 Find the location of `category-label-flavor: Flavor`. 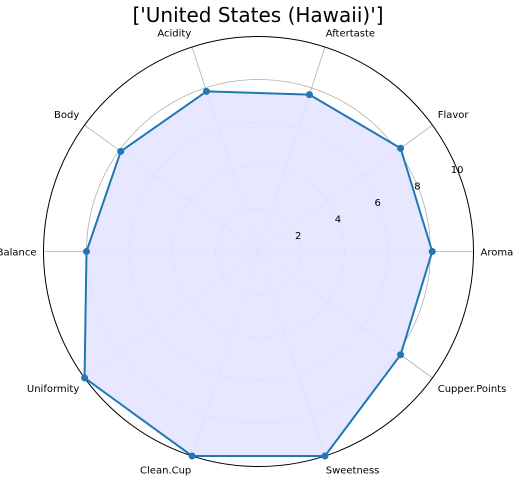

category-label-flavor: Flavor is located at coordinates (454, 115).